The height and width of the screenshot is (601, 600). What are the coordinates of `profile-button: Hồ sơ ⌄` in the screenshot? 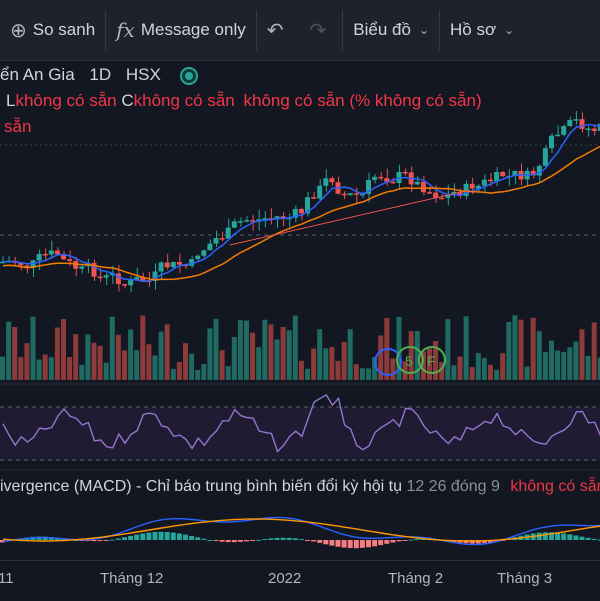 It's located at (482, 30).